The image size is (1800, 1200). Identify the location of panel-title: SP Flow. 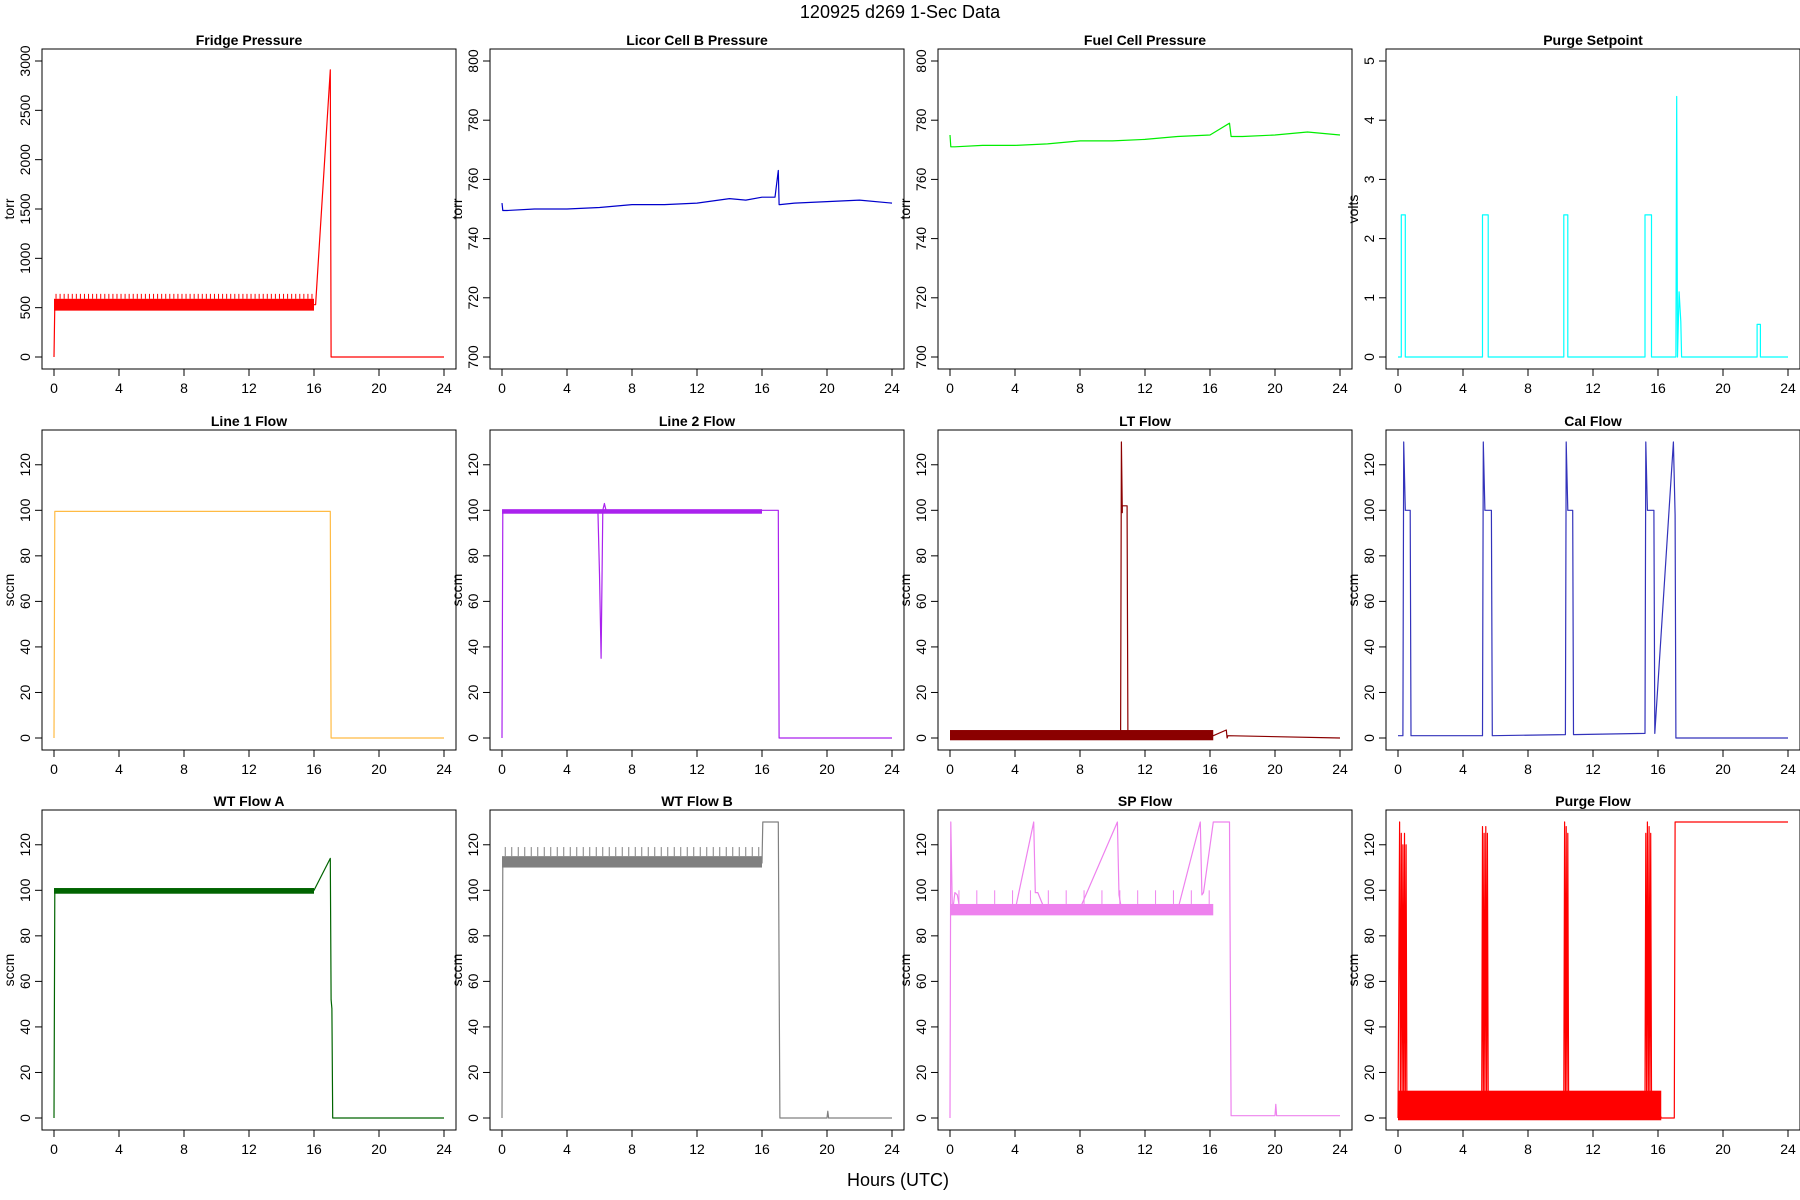
(1145, 801).